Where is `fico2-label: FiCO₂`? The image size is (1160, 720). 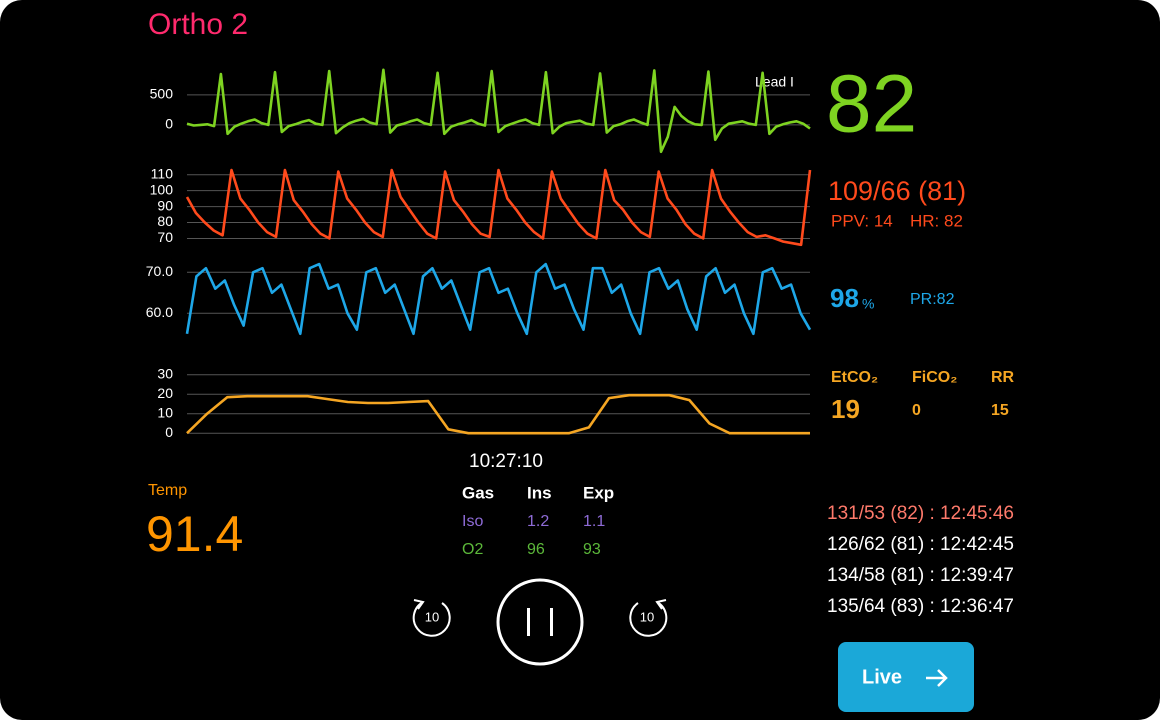
fico2-label: FiCO₂ is located at coordinates (934, 377).